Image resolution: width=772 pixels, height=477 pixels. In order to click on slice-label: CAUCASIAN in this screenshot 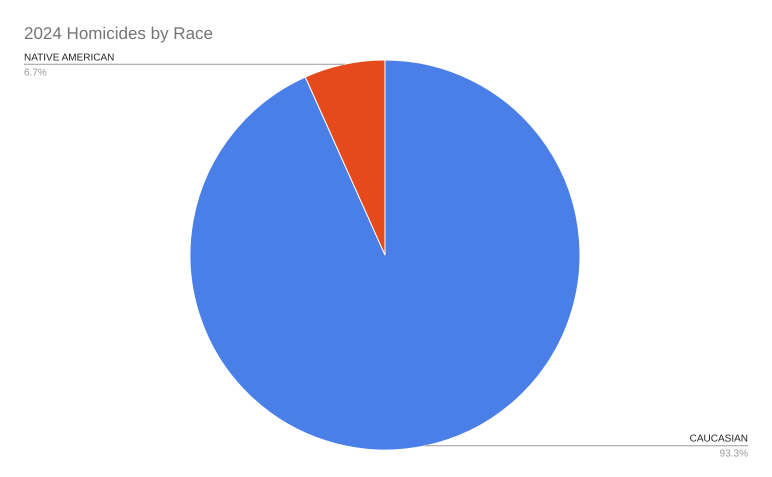, I will do `click(719, 439)`.